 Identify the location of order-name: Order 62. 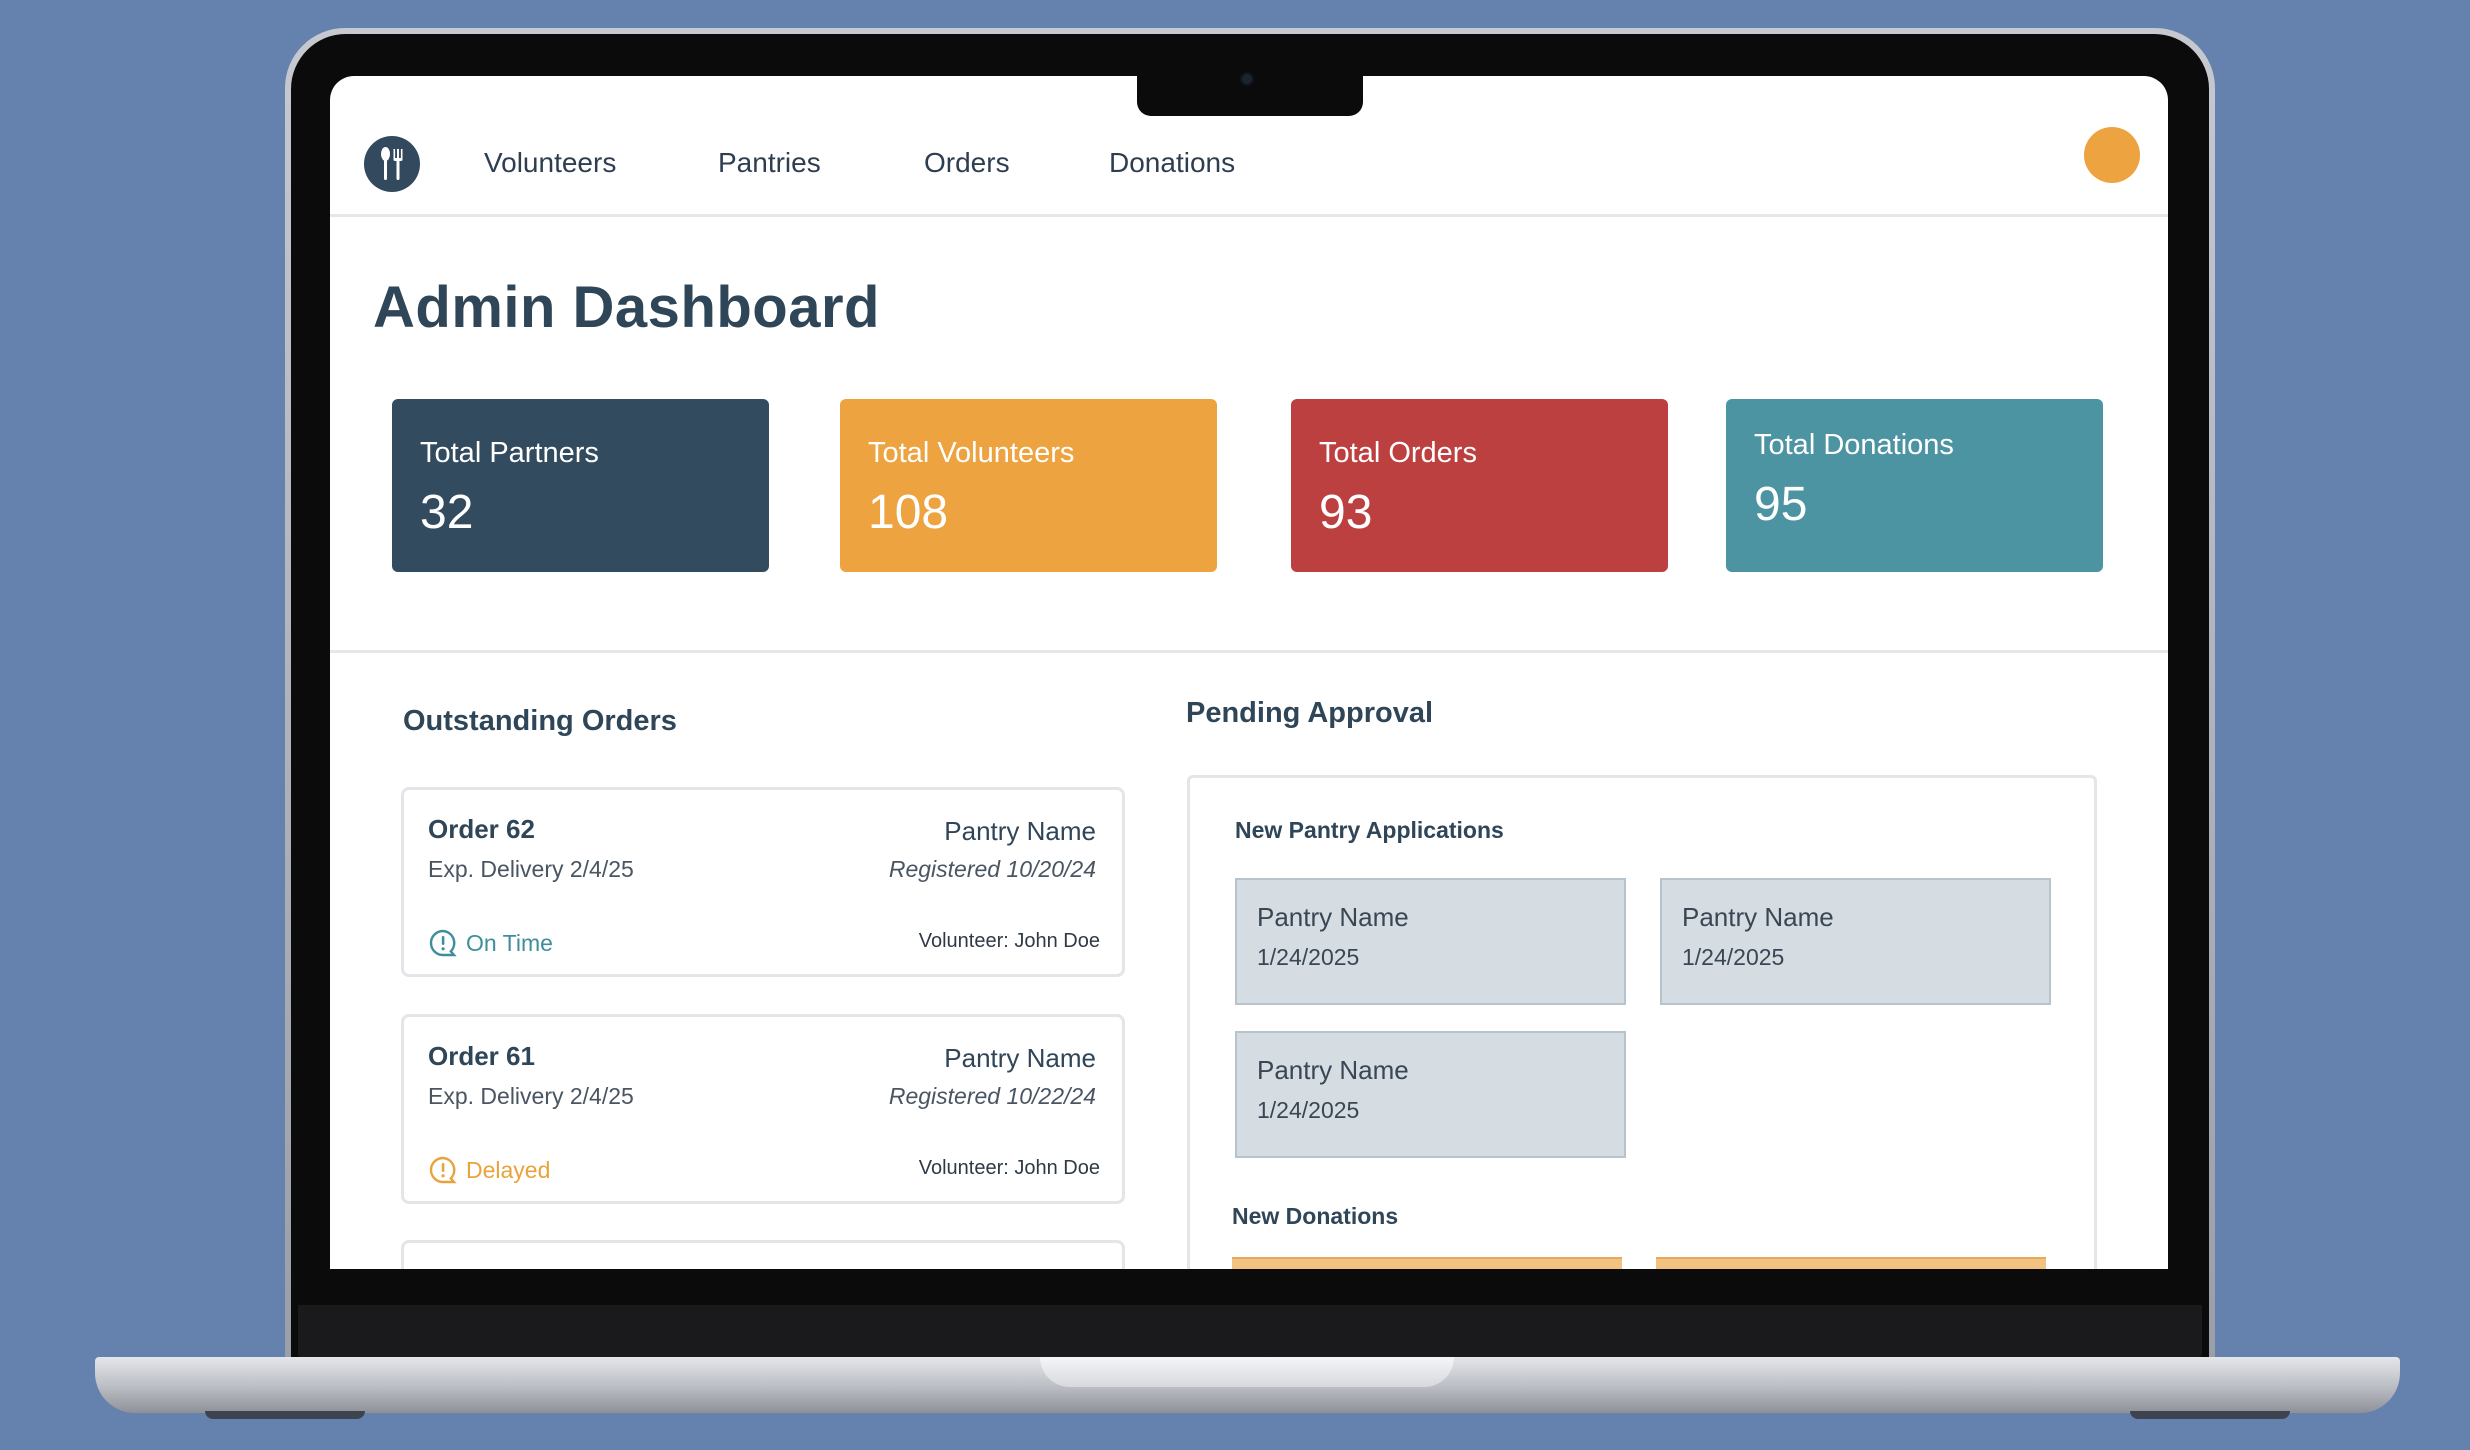
(481, 829).